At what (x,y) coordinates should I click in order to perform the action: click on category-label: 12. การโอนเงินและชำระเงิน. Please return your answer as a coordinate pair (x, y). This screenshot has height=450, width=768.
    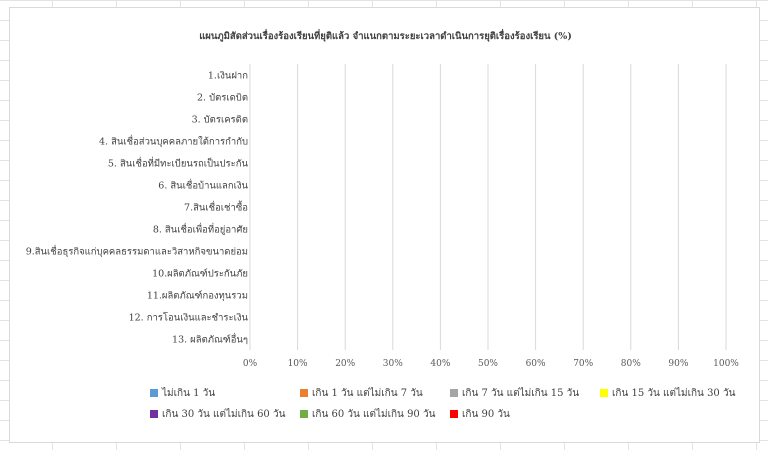
    Looking at the image, I should click on (189, 318).